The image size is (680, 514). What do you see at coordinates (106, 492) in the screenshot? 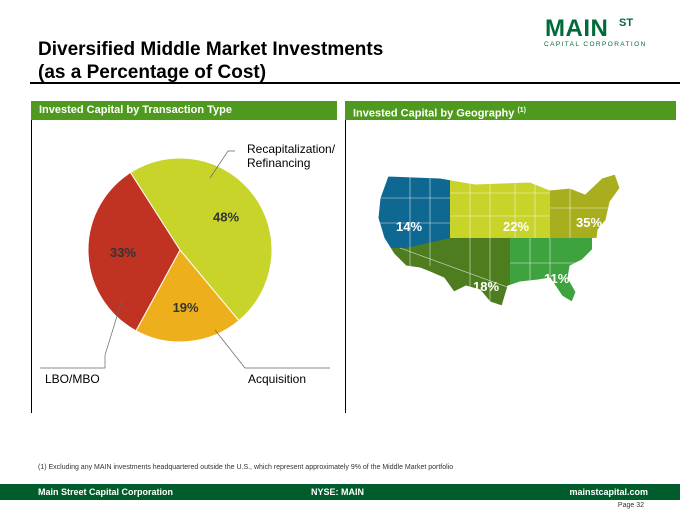
I see `footer-company: Main Street Capital Corporation` at bounding box center [106, 492].